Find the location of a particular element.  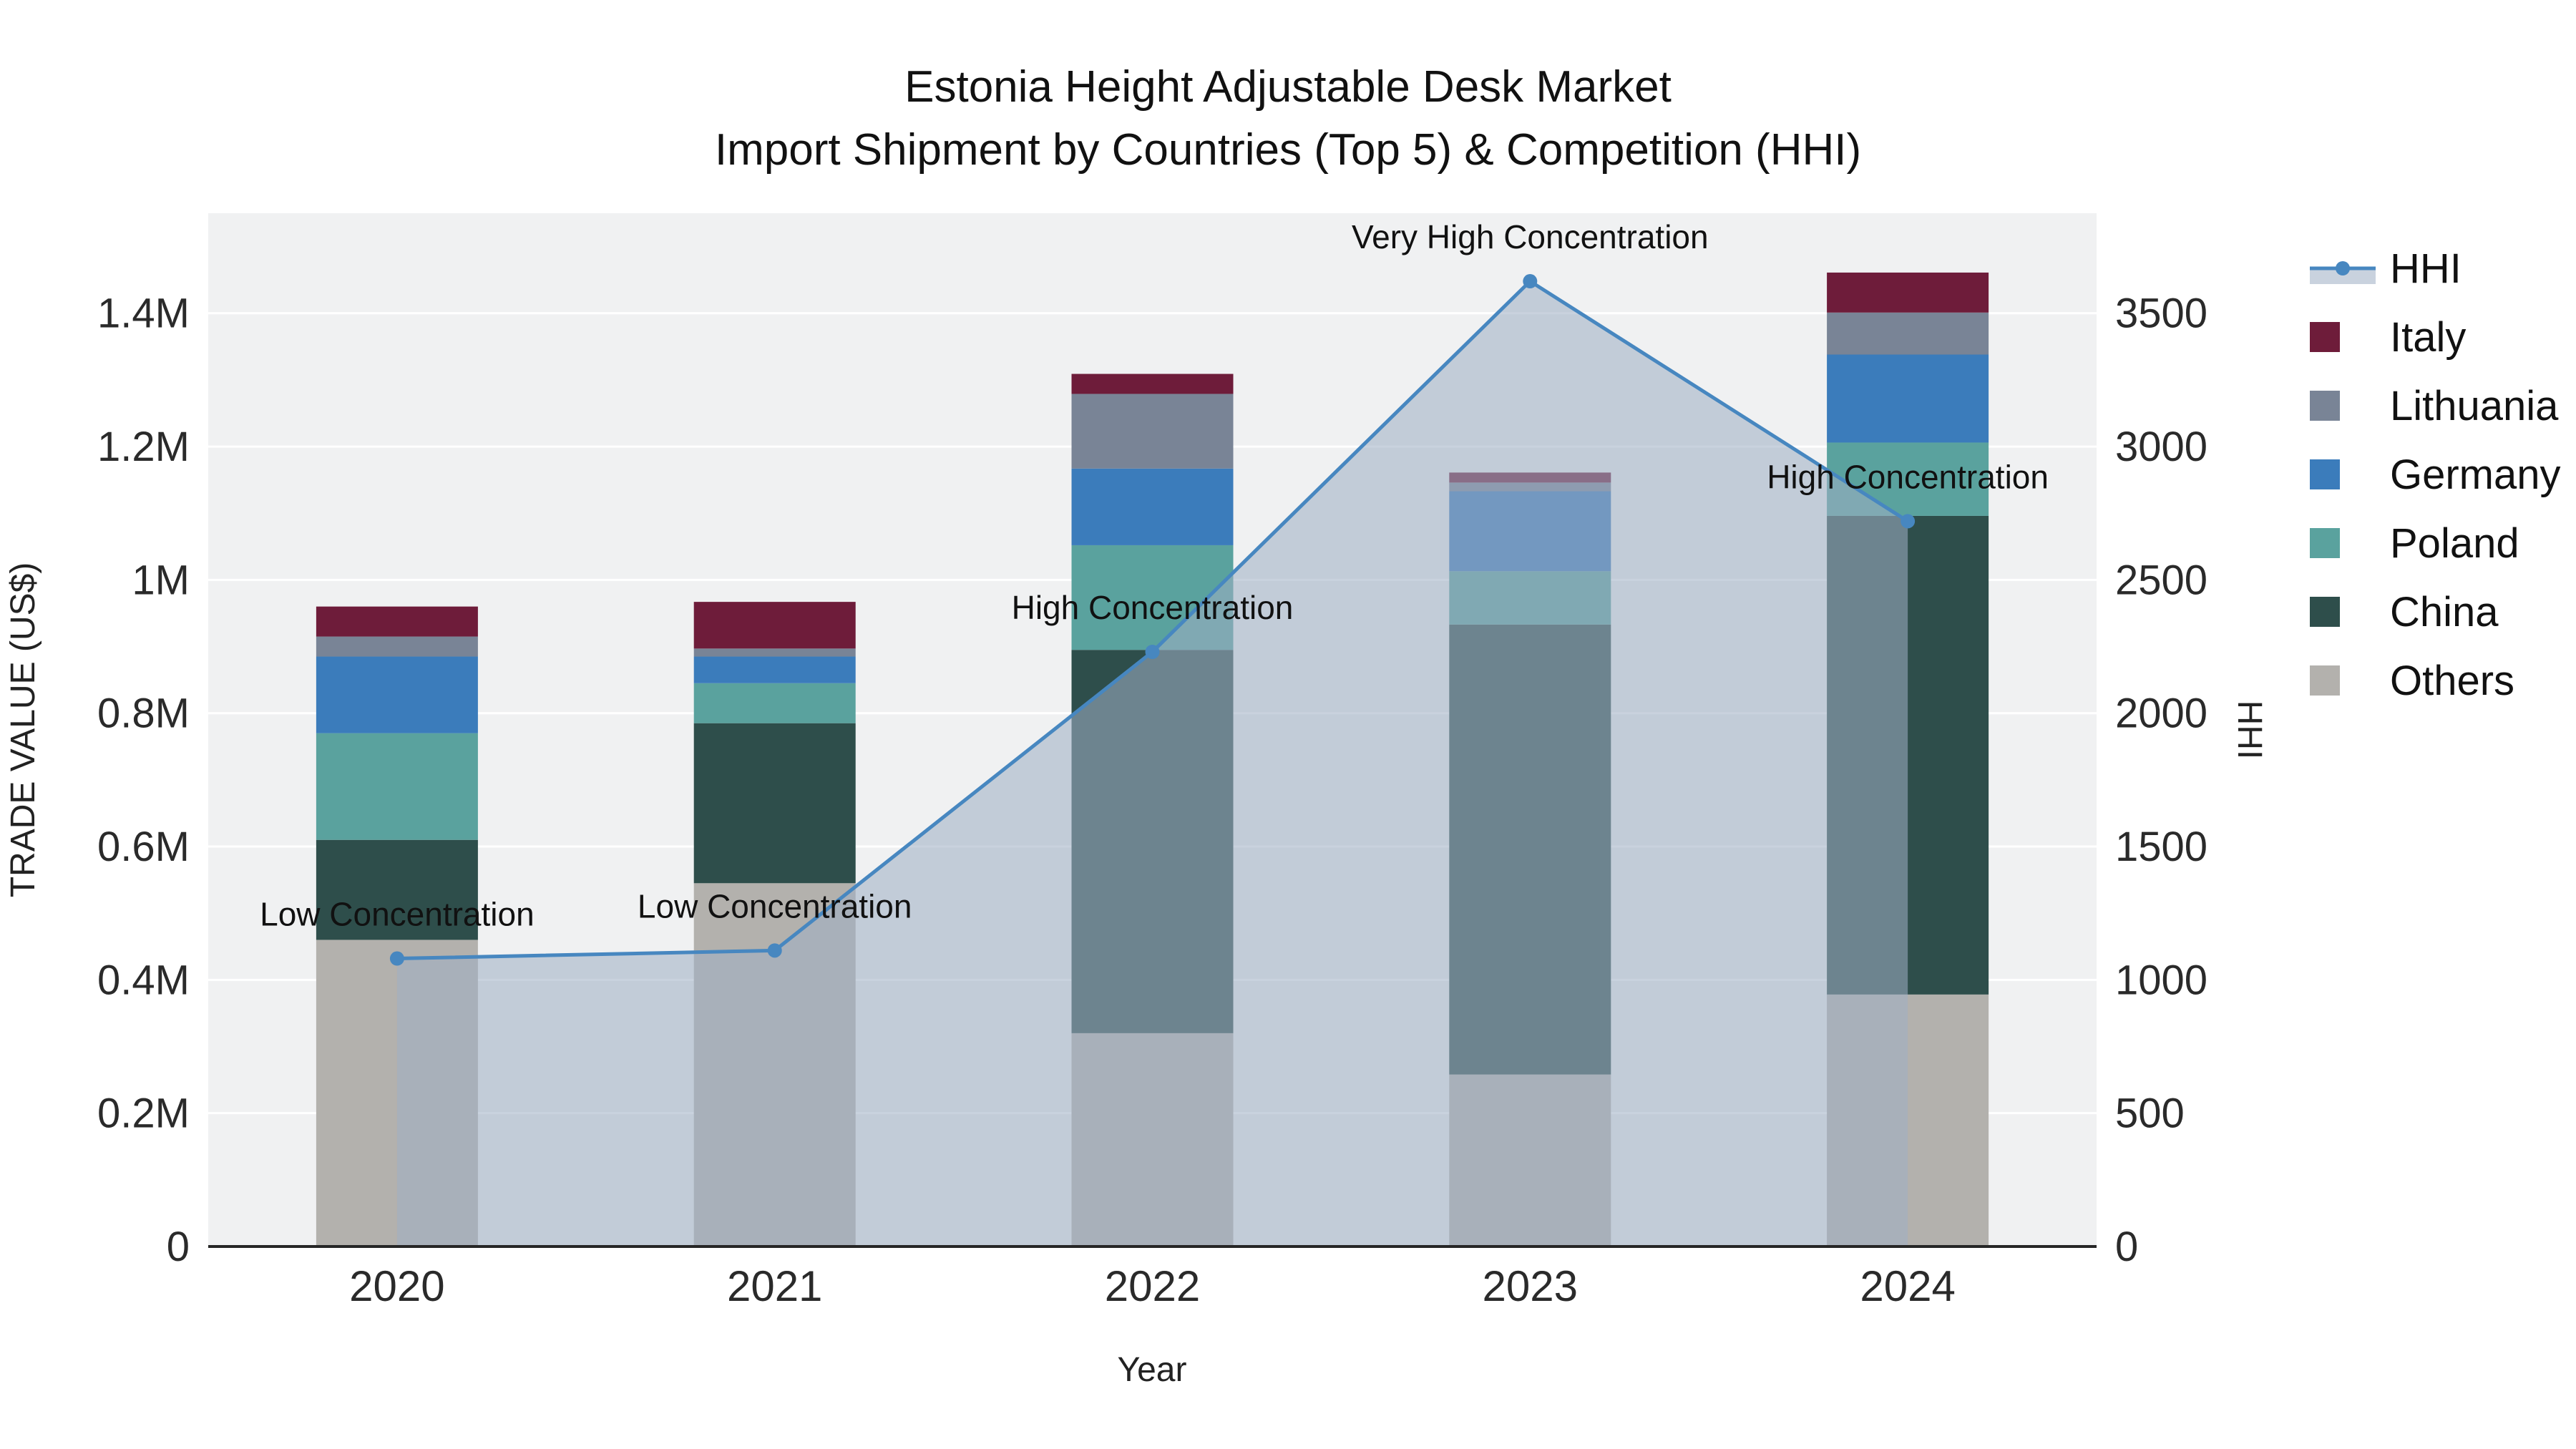

bar-segment-lithuania-2021 is located at coordinates (774, 652).